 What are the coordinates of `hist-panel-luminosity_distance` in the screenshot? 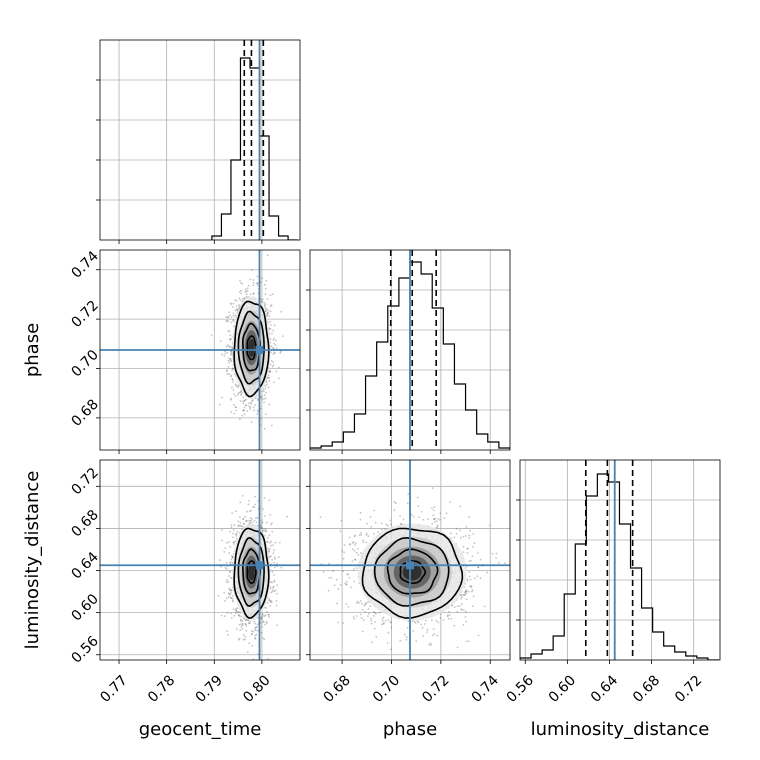 It's located at (618, 561).